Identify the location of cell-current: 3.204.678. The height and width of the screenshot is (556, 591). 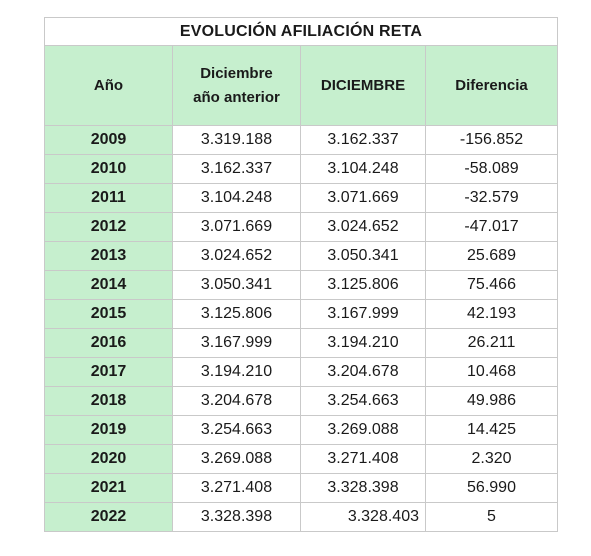
(363, 372).